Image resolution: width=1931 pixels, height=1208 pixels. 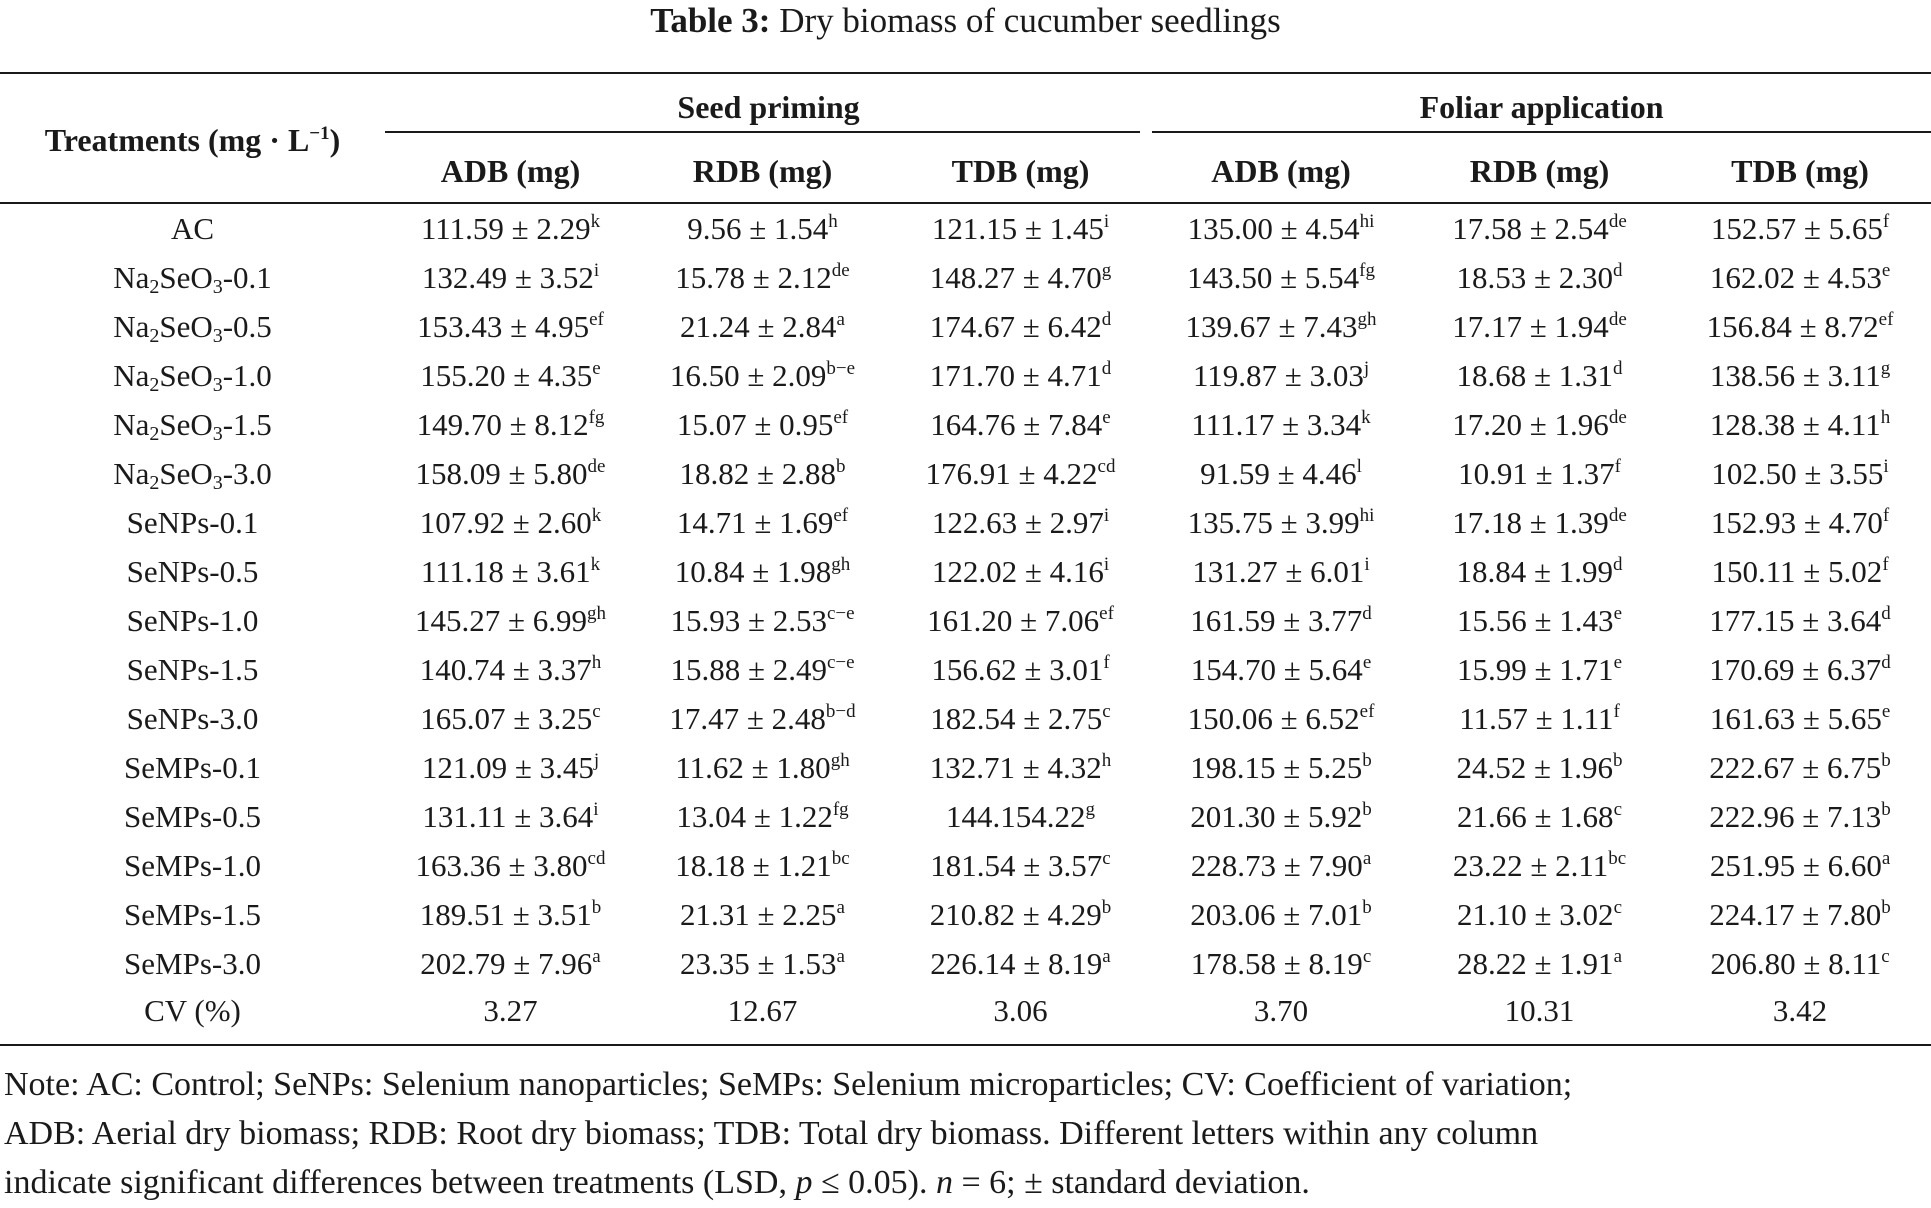 What do you see at coordinates (1539, 669) in the screenshot?
I see `value-cell: 15.99 ± 1.71e` at bounding box center [1539, 669].